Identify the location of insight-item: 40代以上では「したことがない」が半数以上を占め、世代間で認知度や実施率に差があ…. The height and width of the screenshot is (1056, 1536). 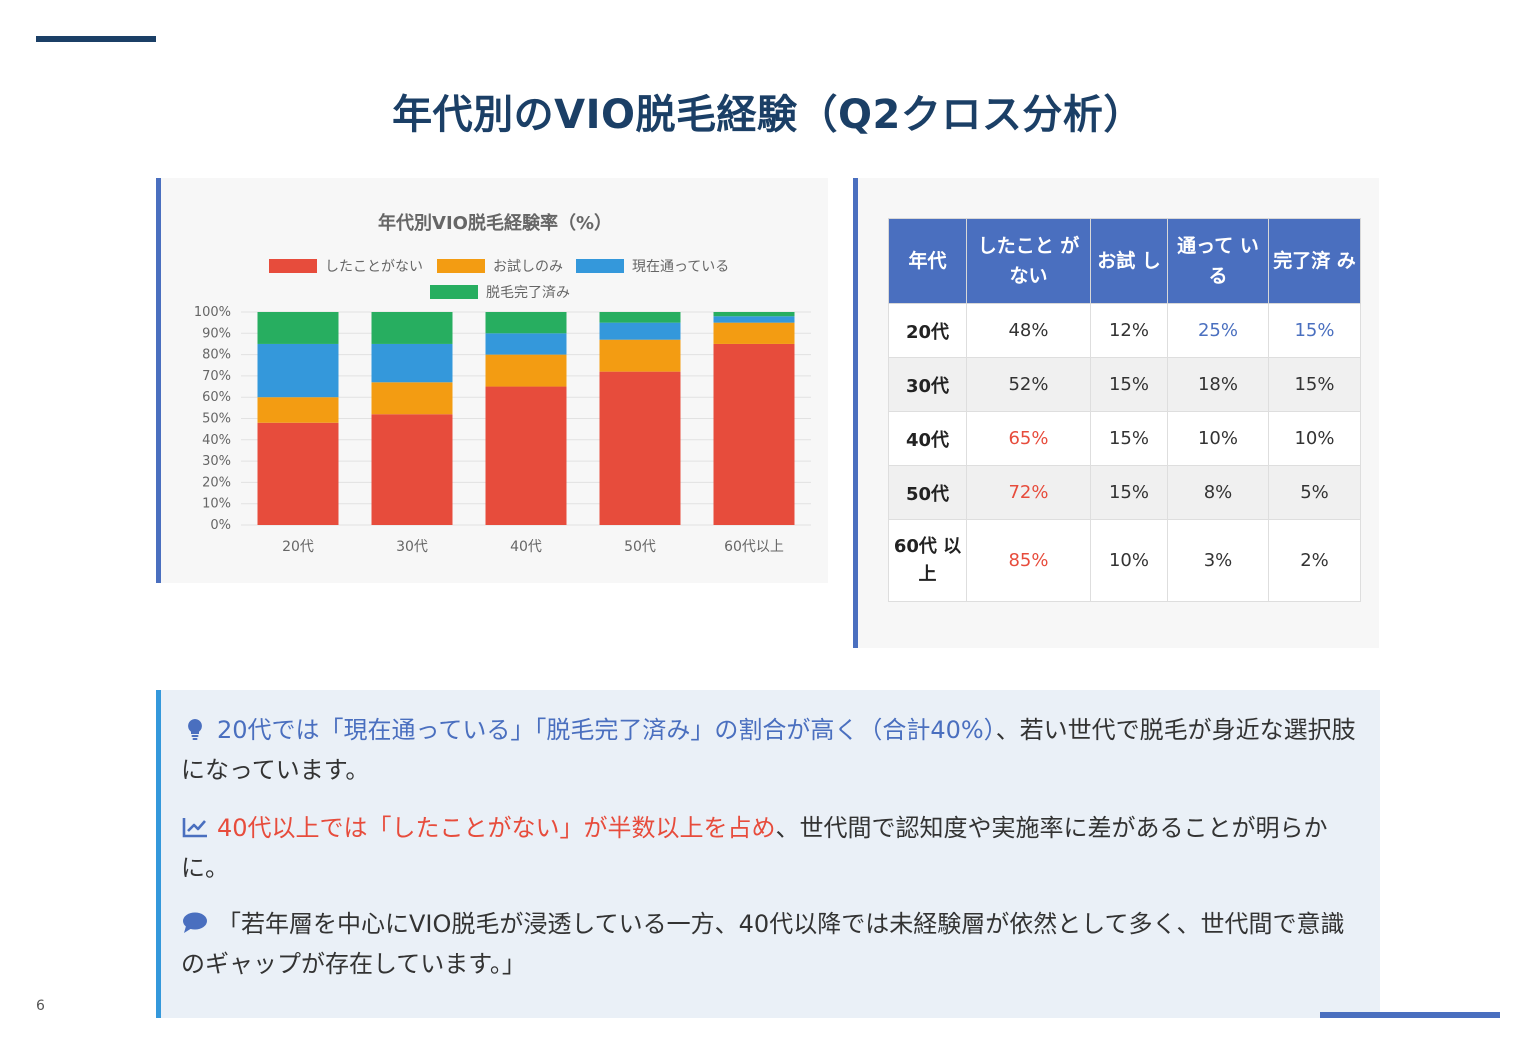
(771, 848).